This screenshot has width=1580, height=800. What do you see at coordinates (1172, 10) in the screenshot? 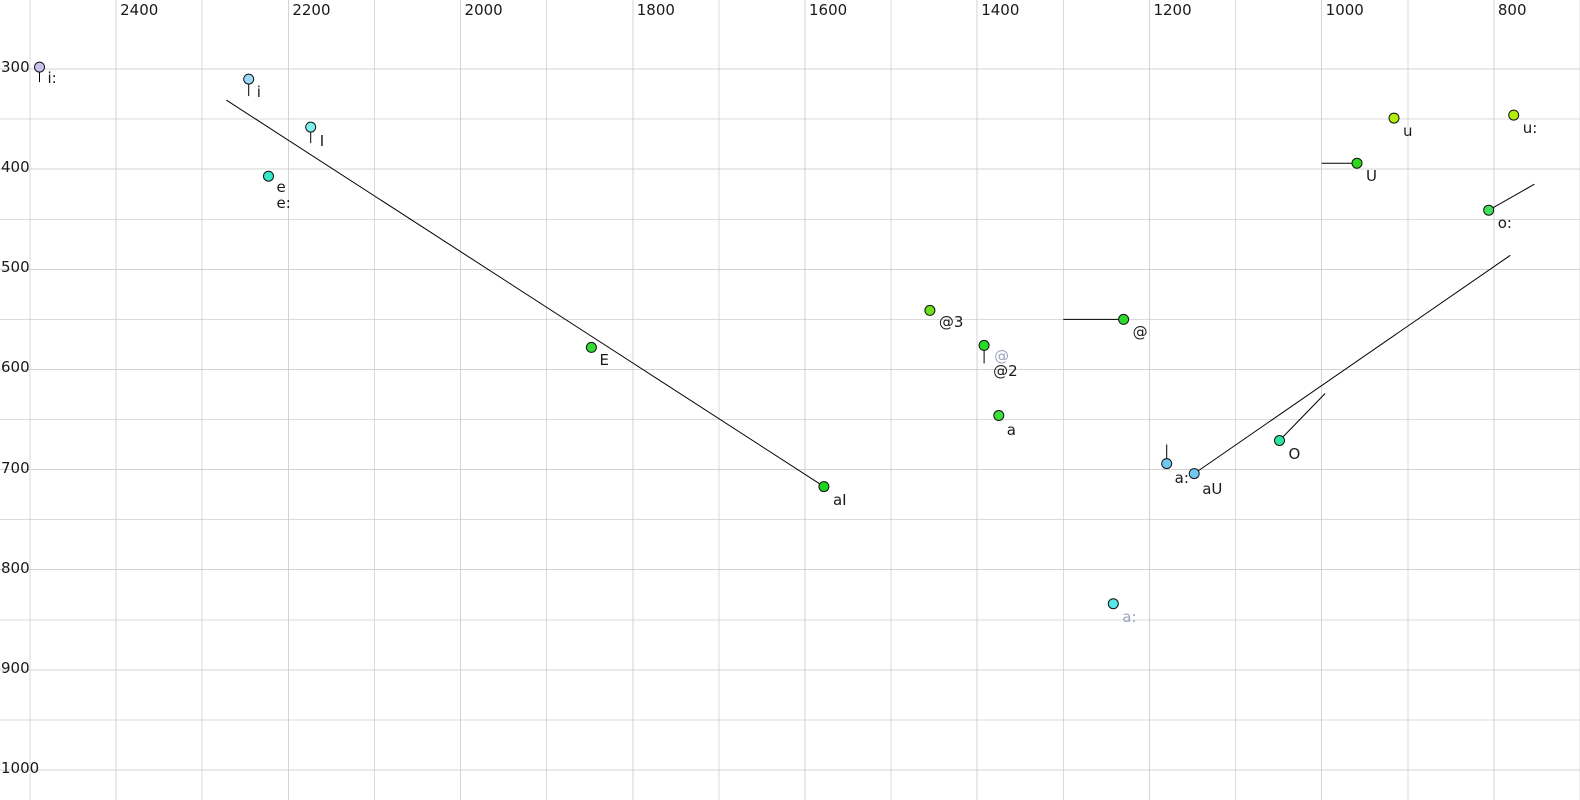
I see `x-tick-label: 1200` at bounding box center [1172, 10].